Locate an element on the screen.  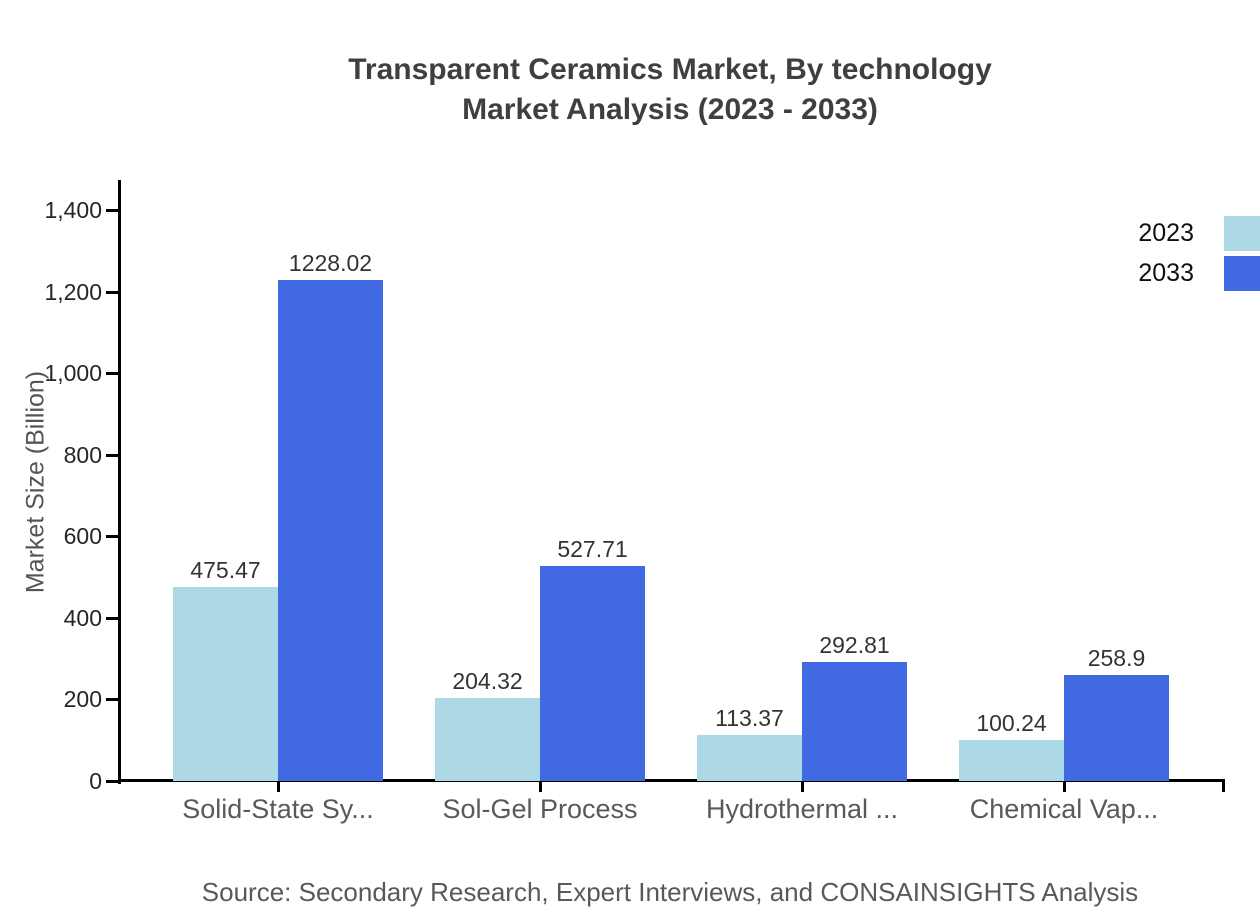
y-tick-label: 400 is located at coordinates (82, 617).